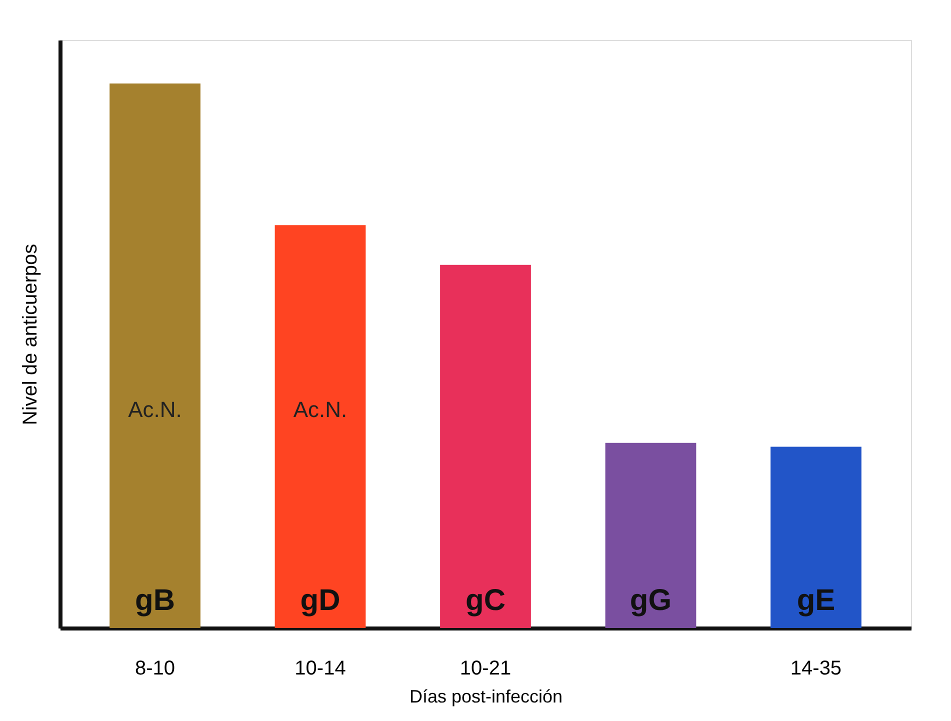  What do you see at coordinates (320, 669) in the screenshot?
I see `x-tick-label: 10-14` at bounding box center [320, 669].